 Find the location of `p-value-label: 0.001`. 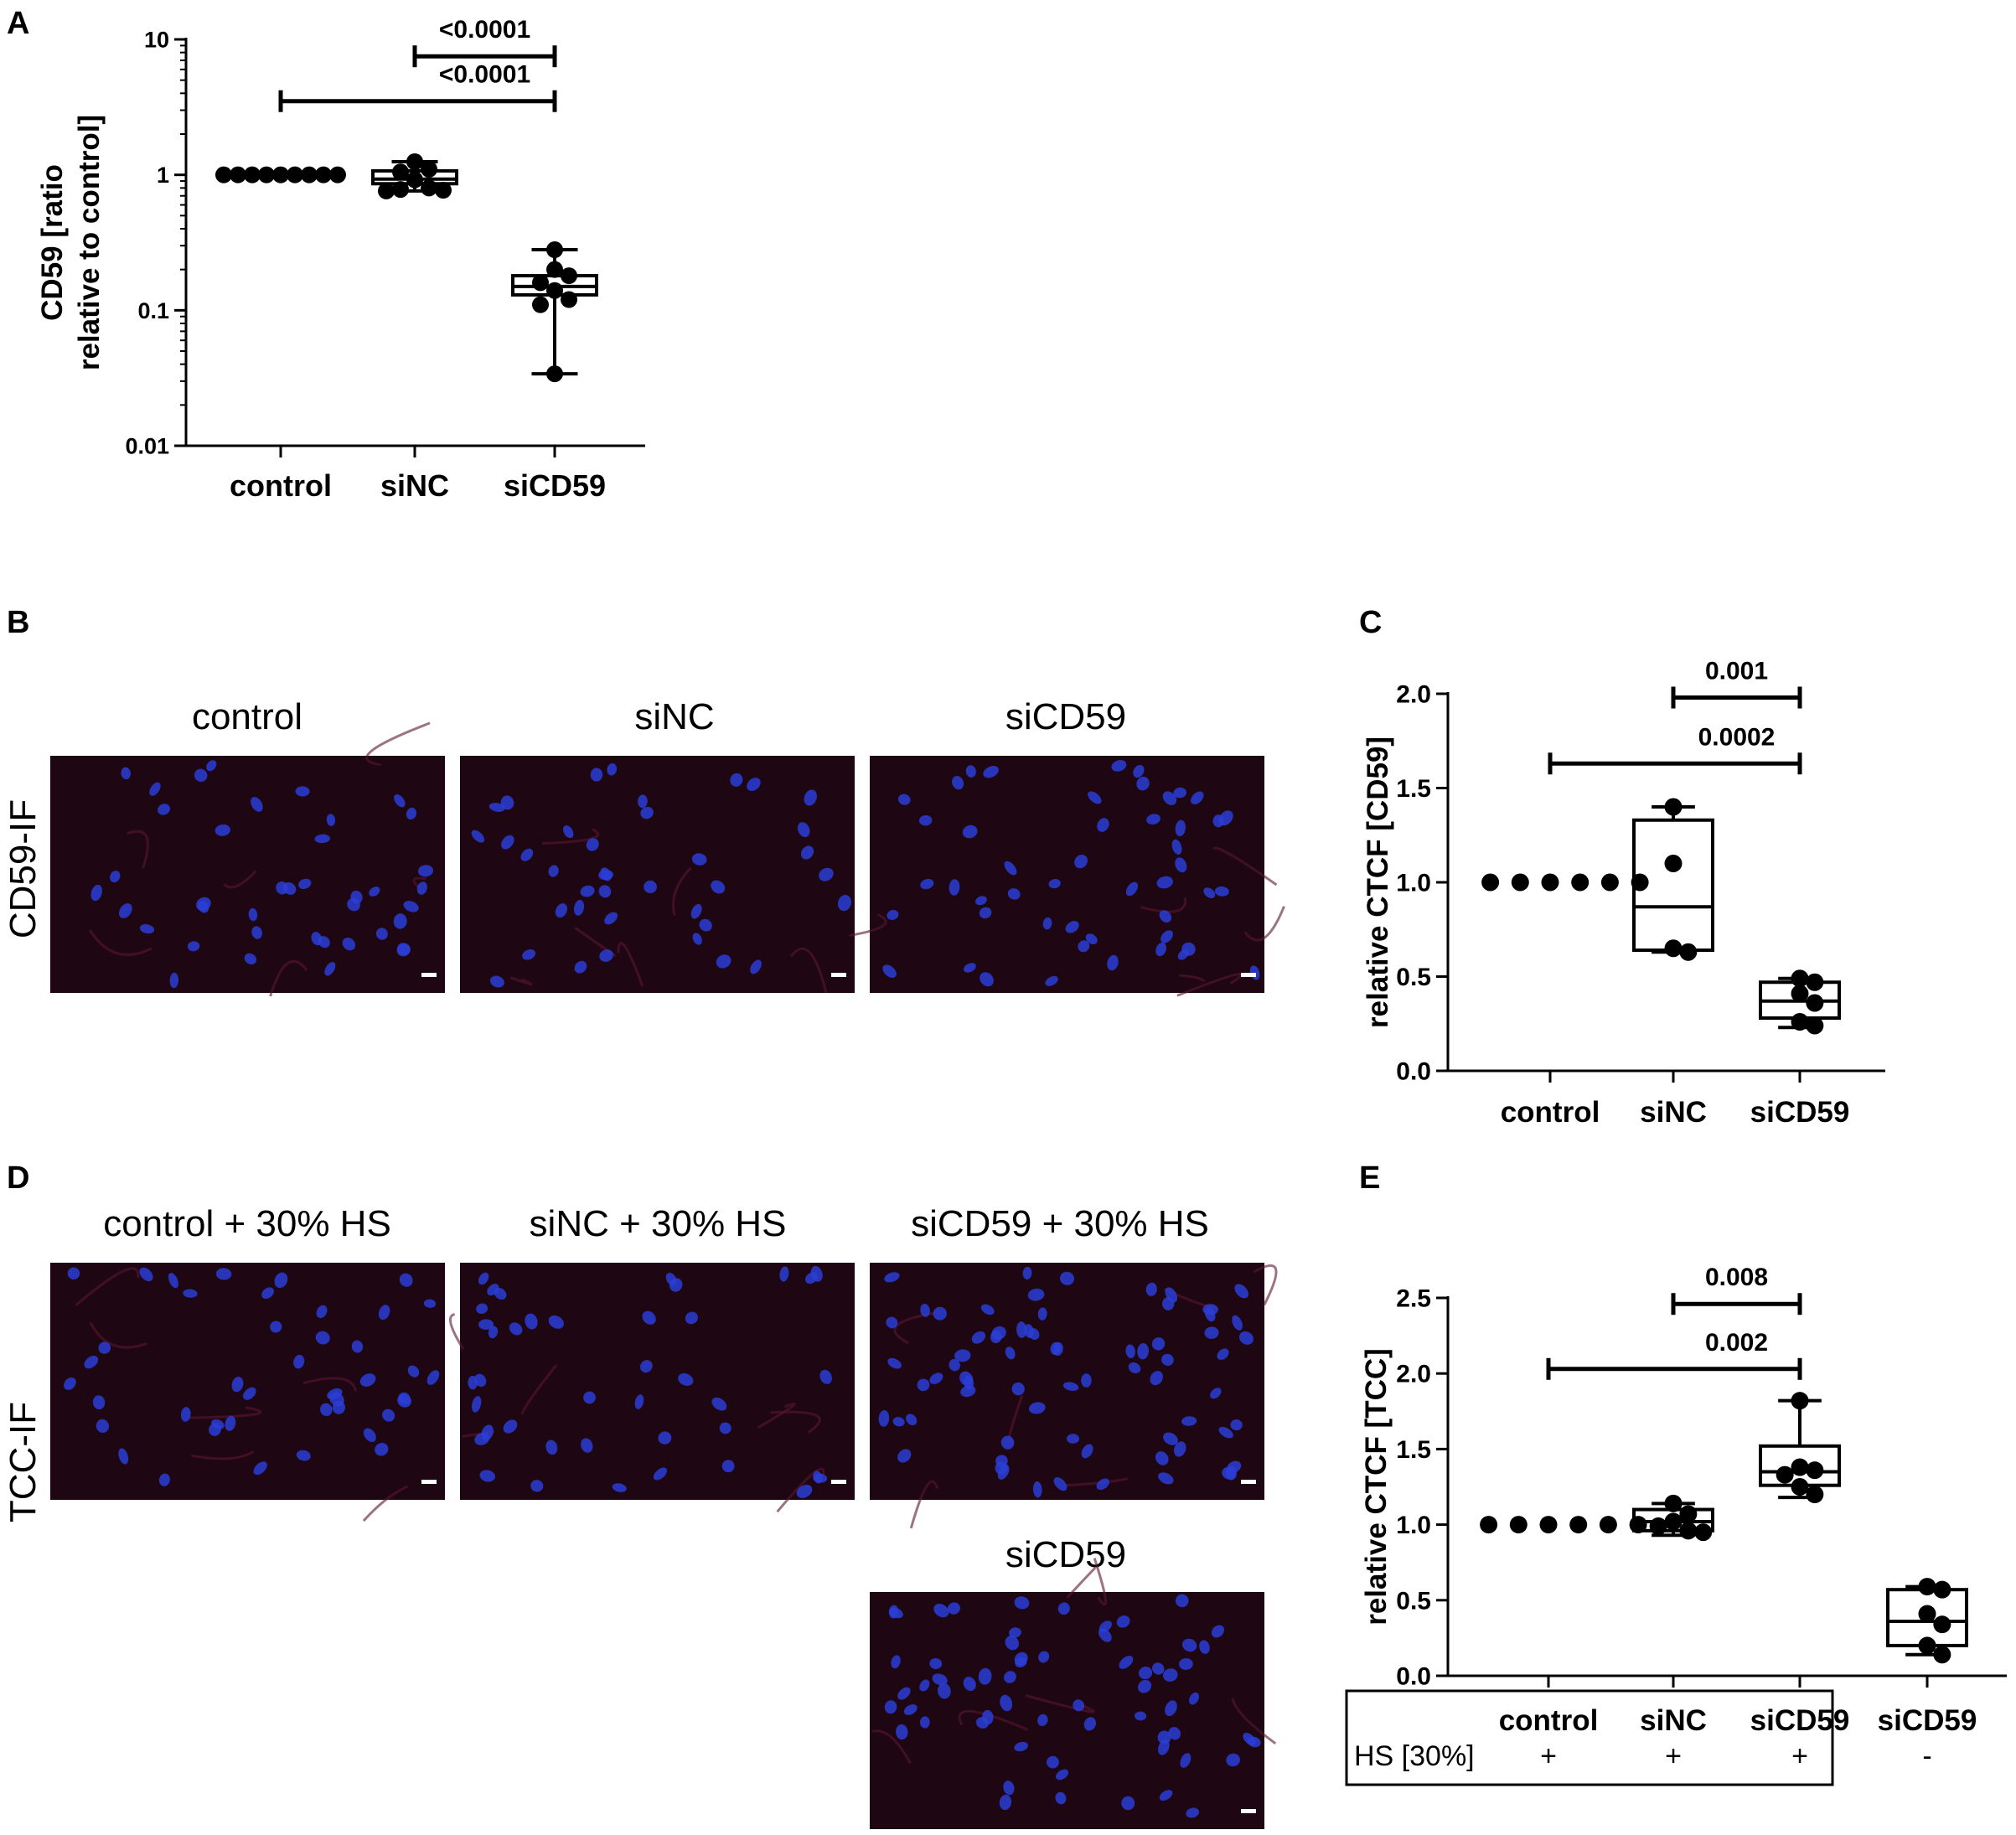

p-value-label: 0.001 is located at coordinates (1736, 671).